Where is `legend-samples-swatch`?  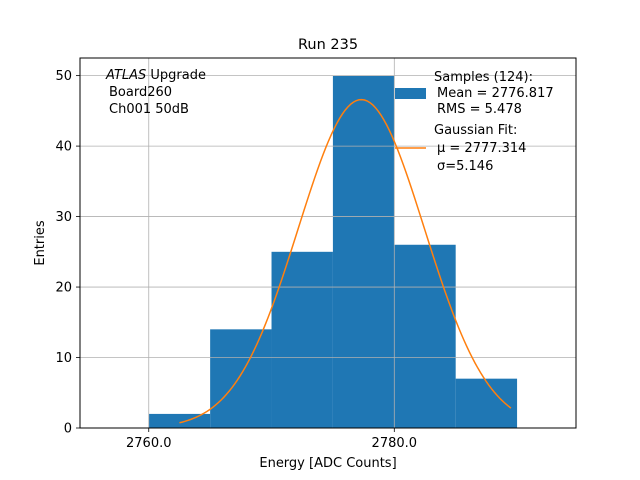 legend-samples-swatch is located at coordinates (410, 93).